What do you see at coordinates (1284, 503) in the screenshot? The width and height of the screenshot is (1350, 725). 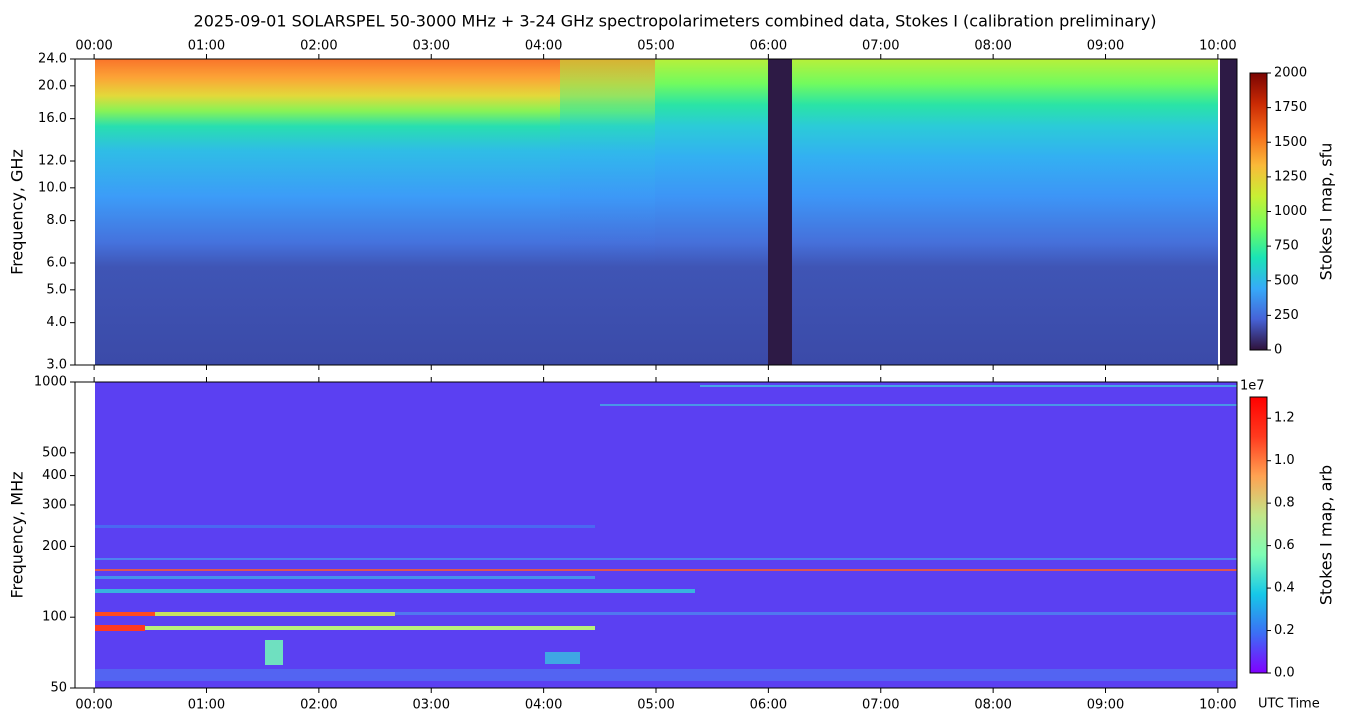 I see `colorbar-tick-label: 0.8` at bounding box center [1284, 503].